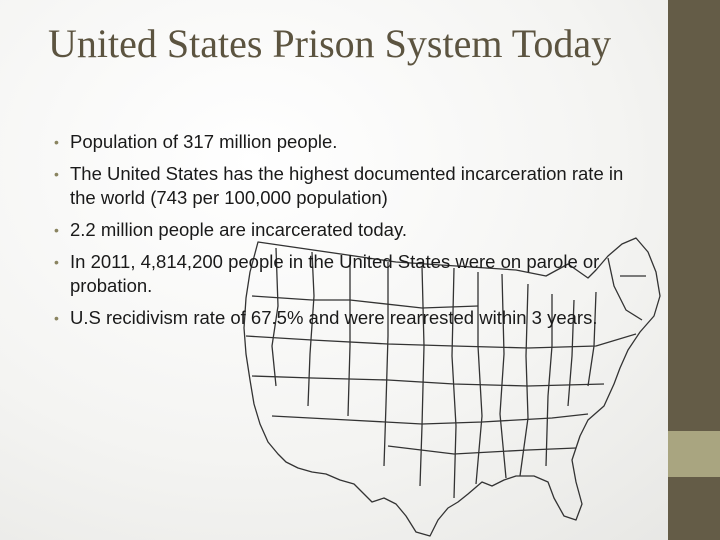  I want to click on right-band-accent, so click(694, 454).